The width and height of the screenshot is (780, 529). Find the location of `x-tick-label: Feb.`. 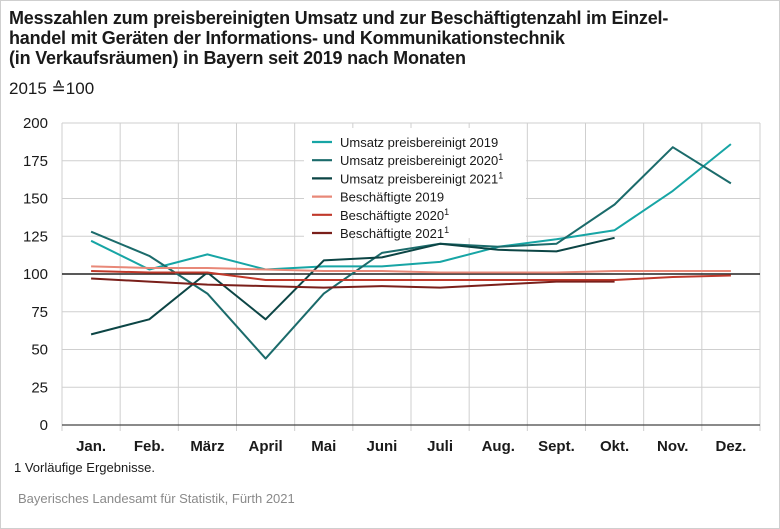

x-tick-label: Feb. is located at coordinates (149, 446).